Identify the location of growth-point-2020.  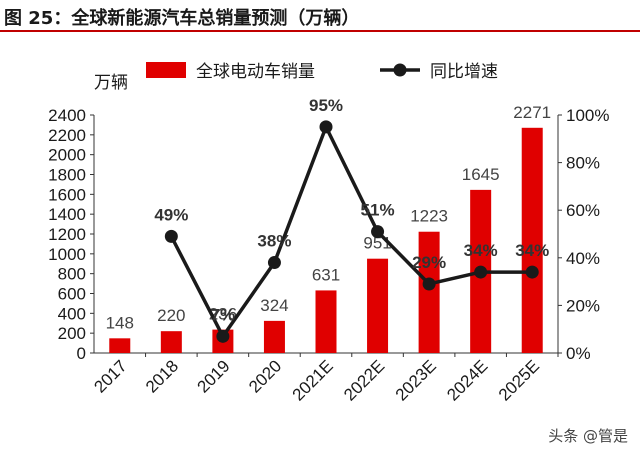
(274, 263).